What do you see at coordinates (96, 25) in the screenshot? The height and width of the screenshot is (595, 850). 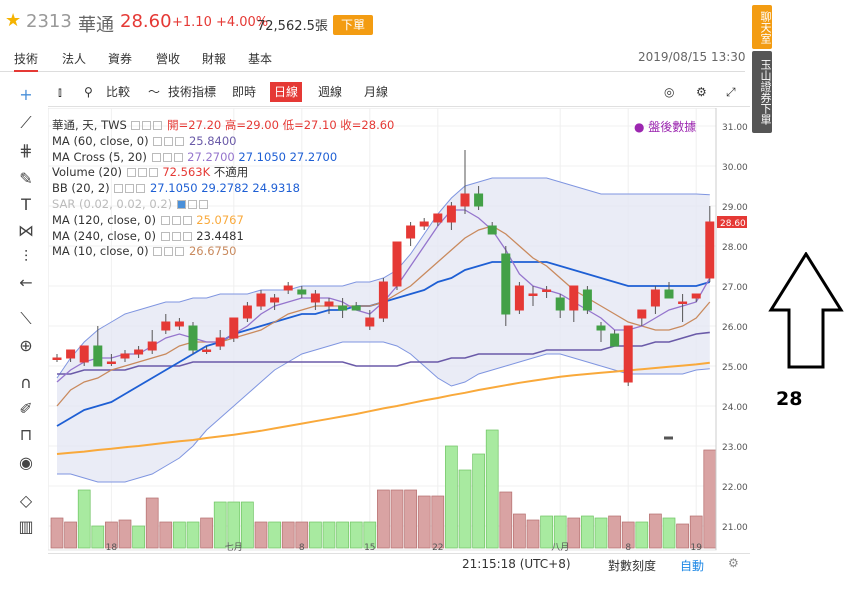 I see `stock-name: 華通` at bounding box center [96, 25].